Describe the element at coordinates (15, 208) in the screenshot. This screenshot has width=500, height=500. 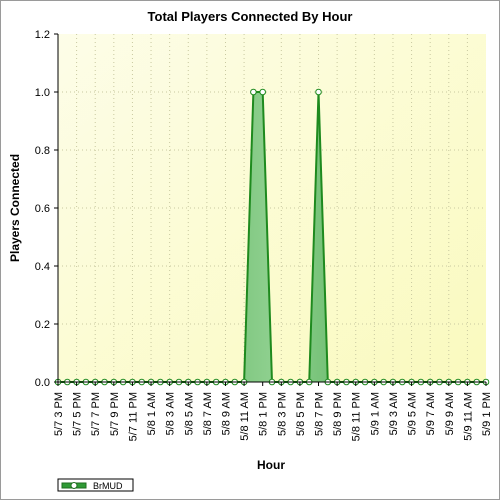
I see `y-axis-title: Players Connected` at that location.